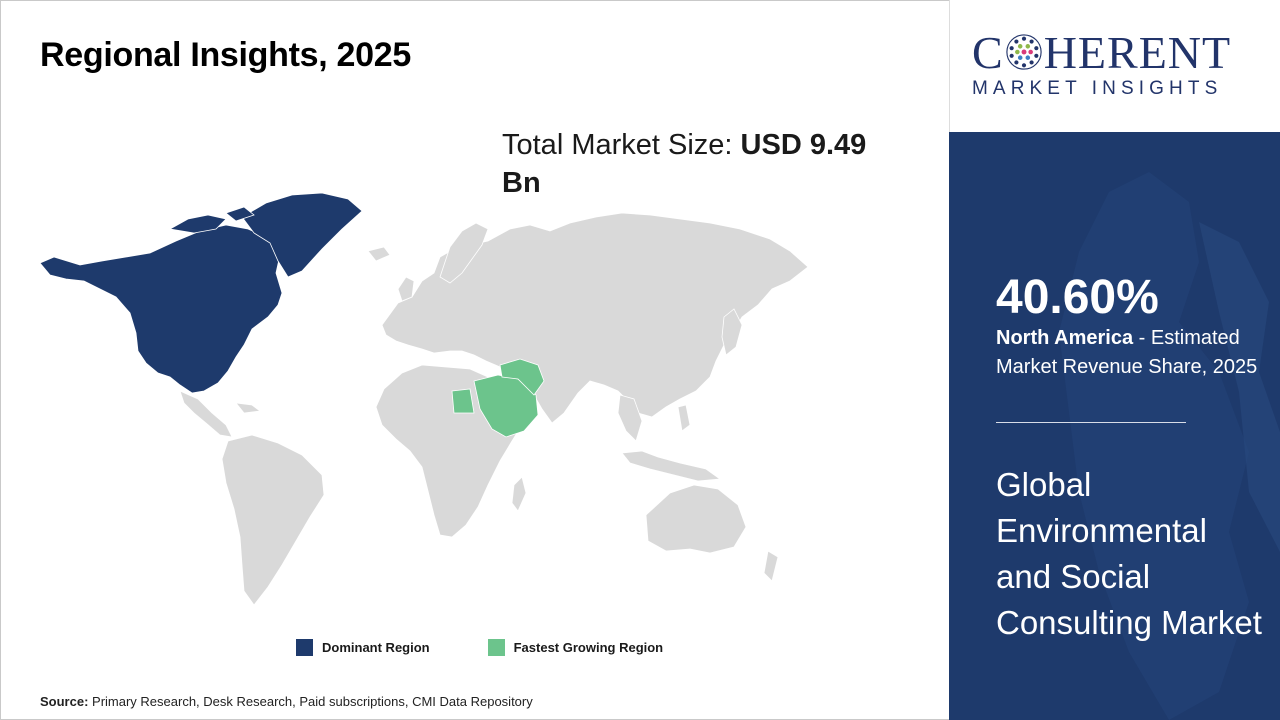 The image size is (1280, 720). I want to click on indochina-shape, so click(630, 418).